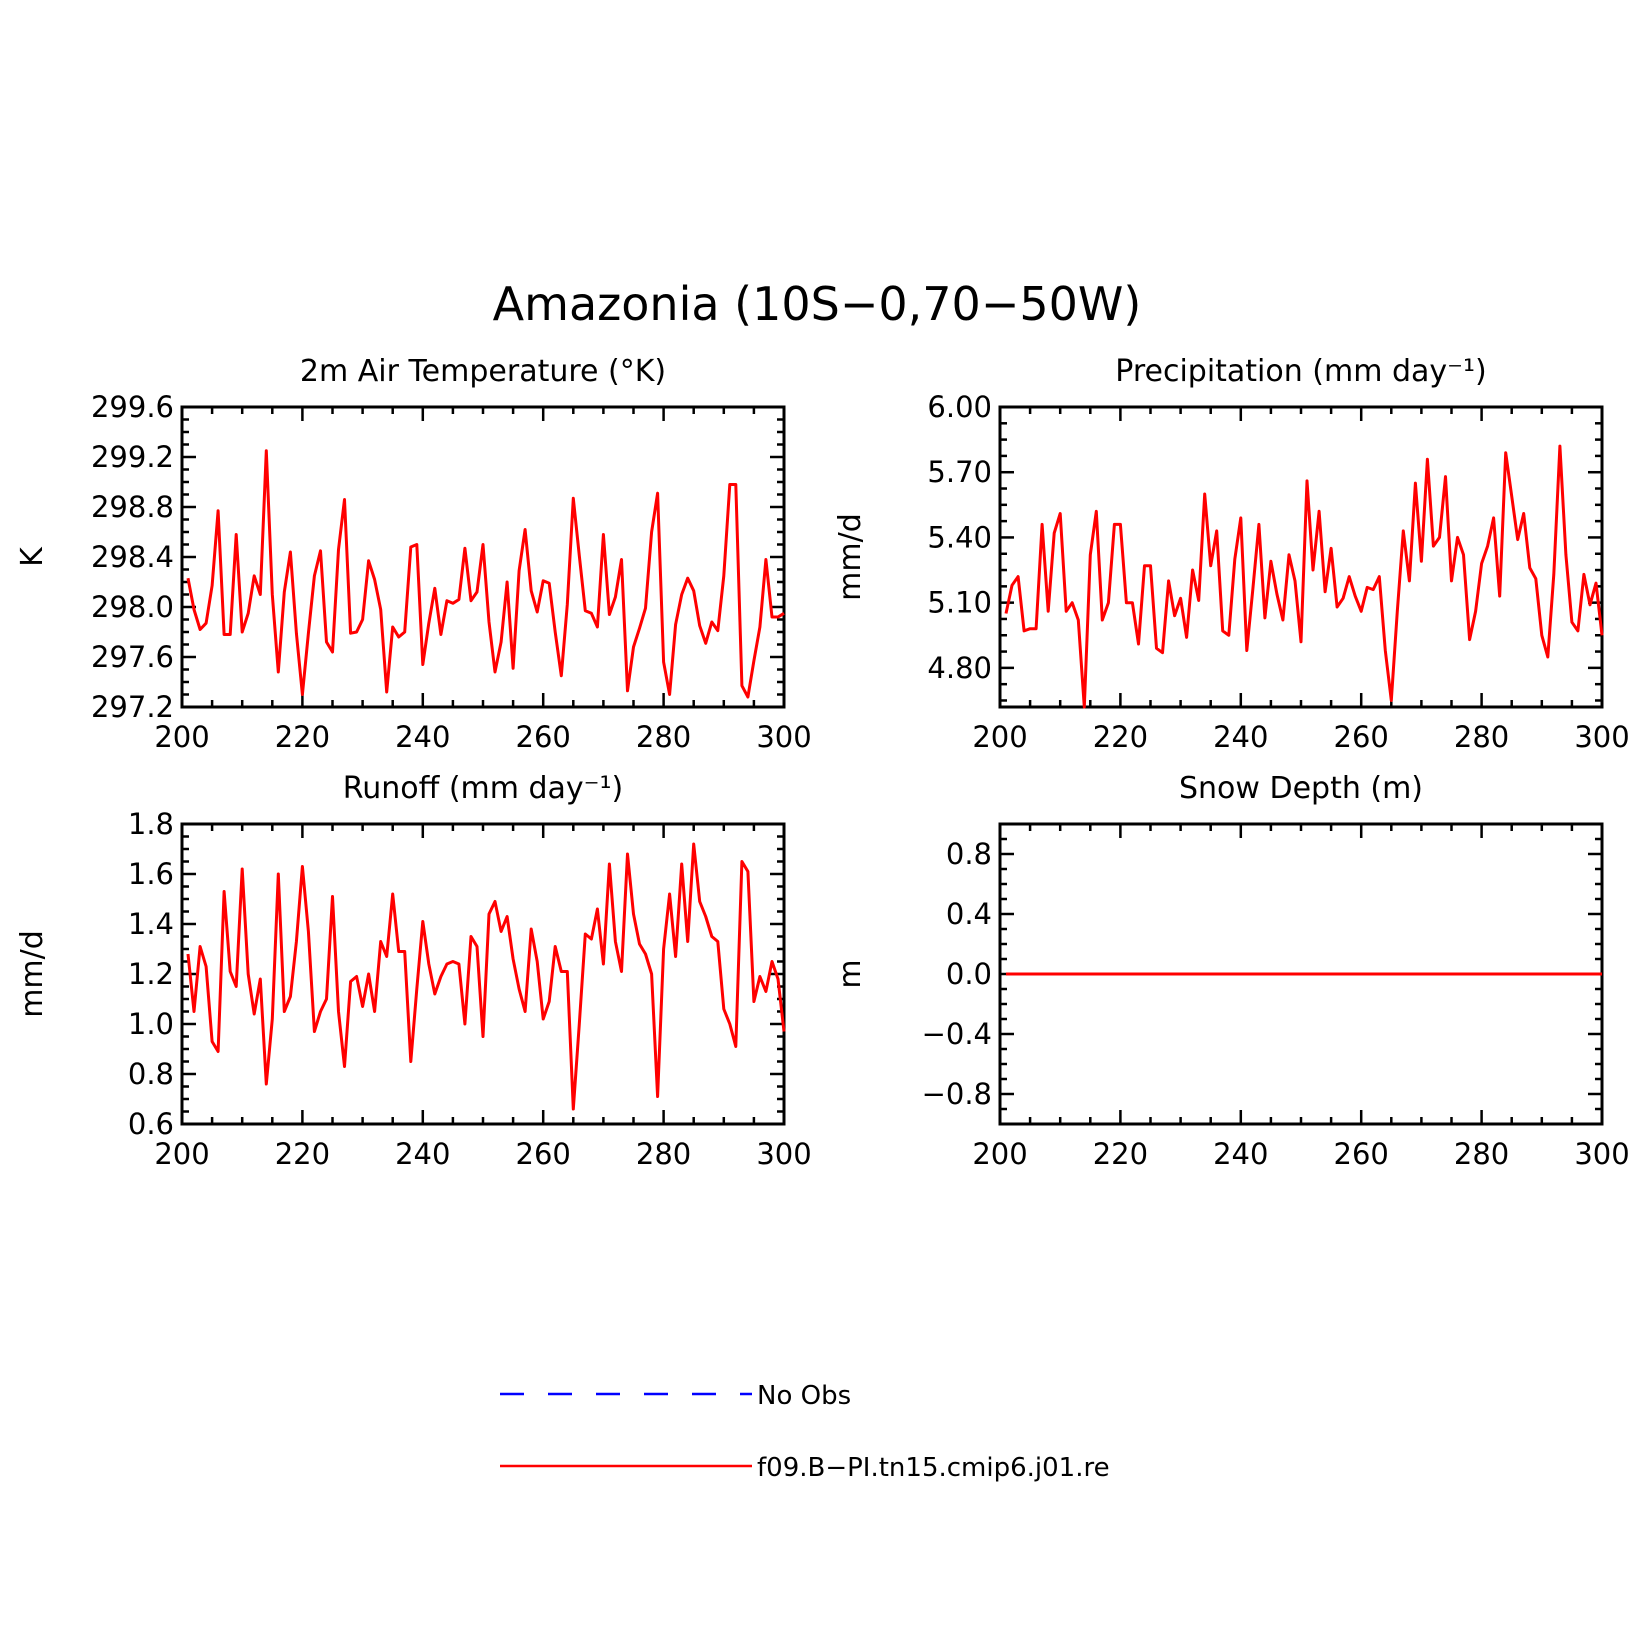 The width and height of the screenshot is (1635, 1635). Describe the element at coordinates (805, 1432) in the screenshot. I see `legend: No Obs f09.B−PI.tn15.cmip6.j01.re` at that location.